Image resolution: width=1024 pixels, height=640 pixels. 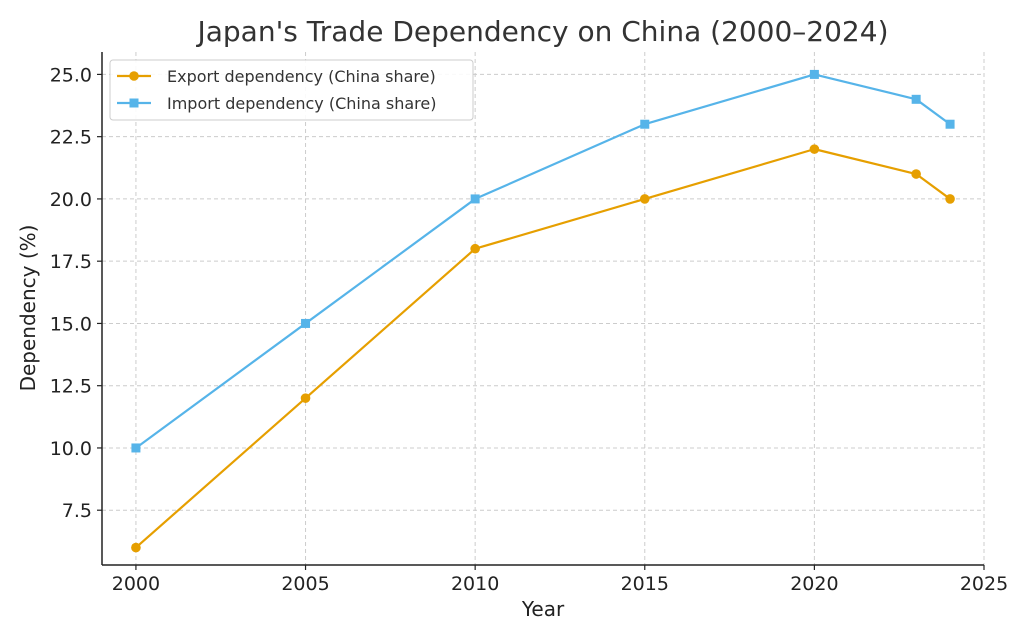 What do you see at coordinates (814, 584) in the screenshot?
I see `x-tick-label: 2020` at bounding box center [814, 584].